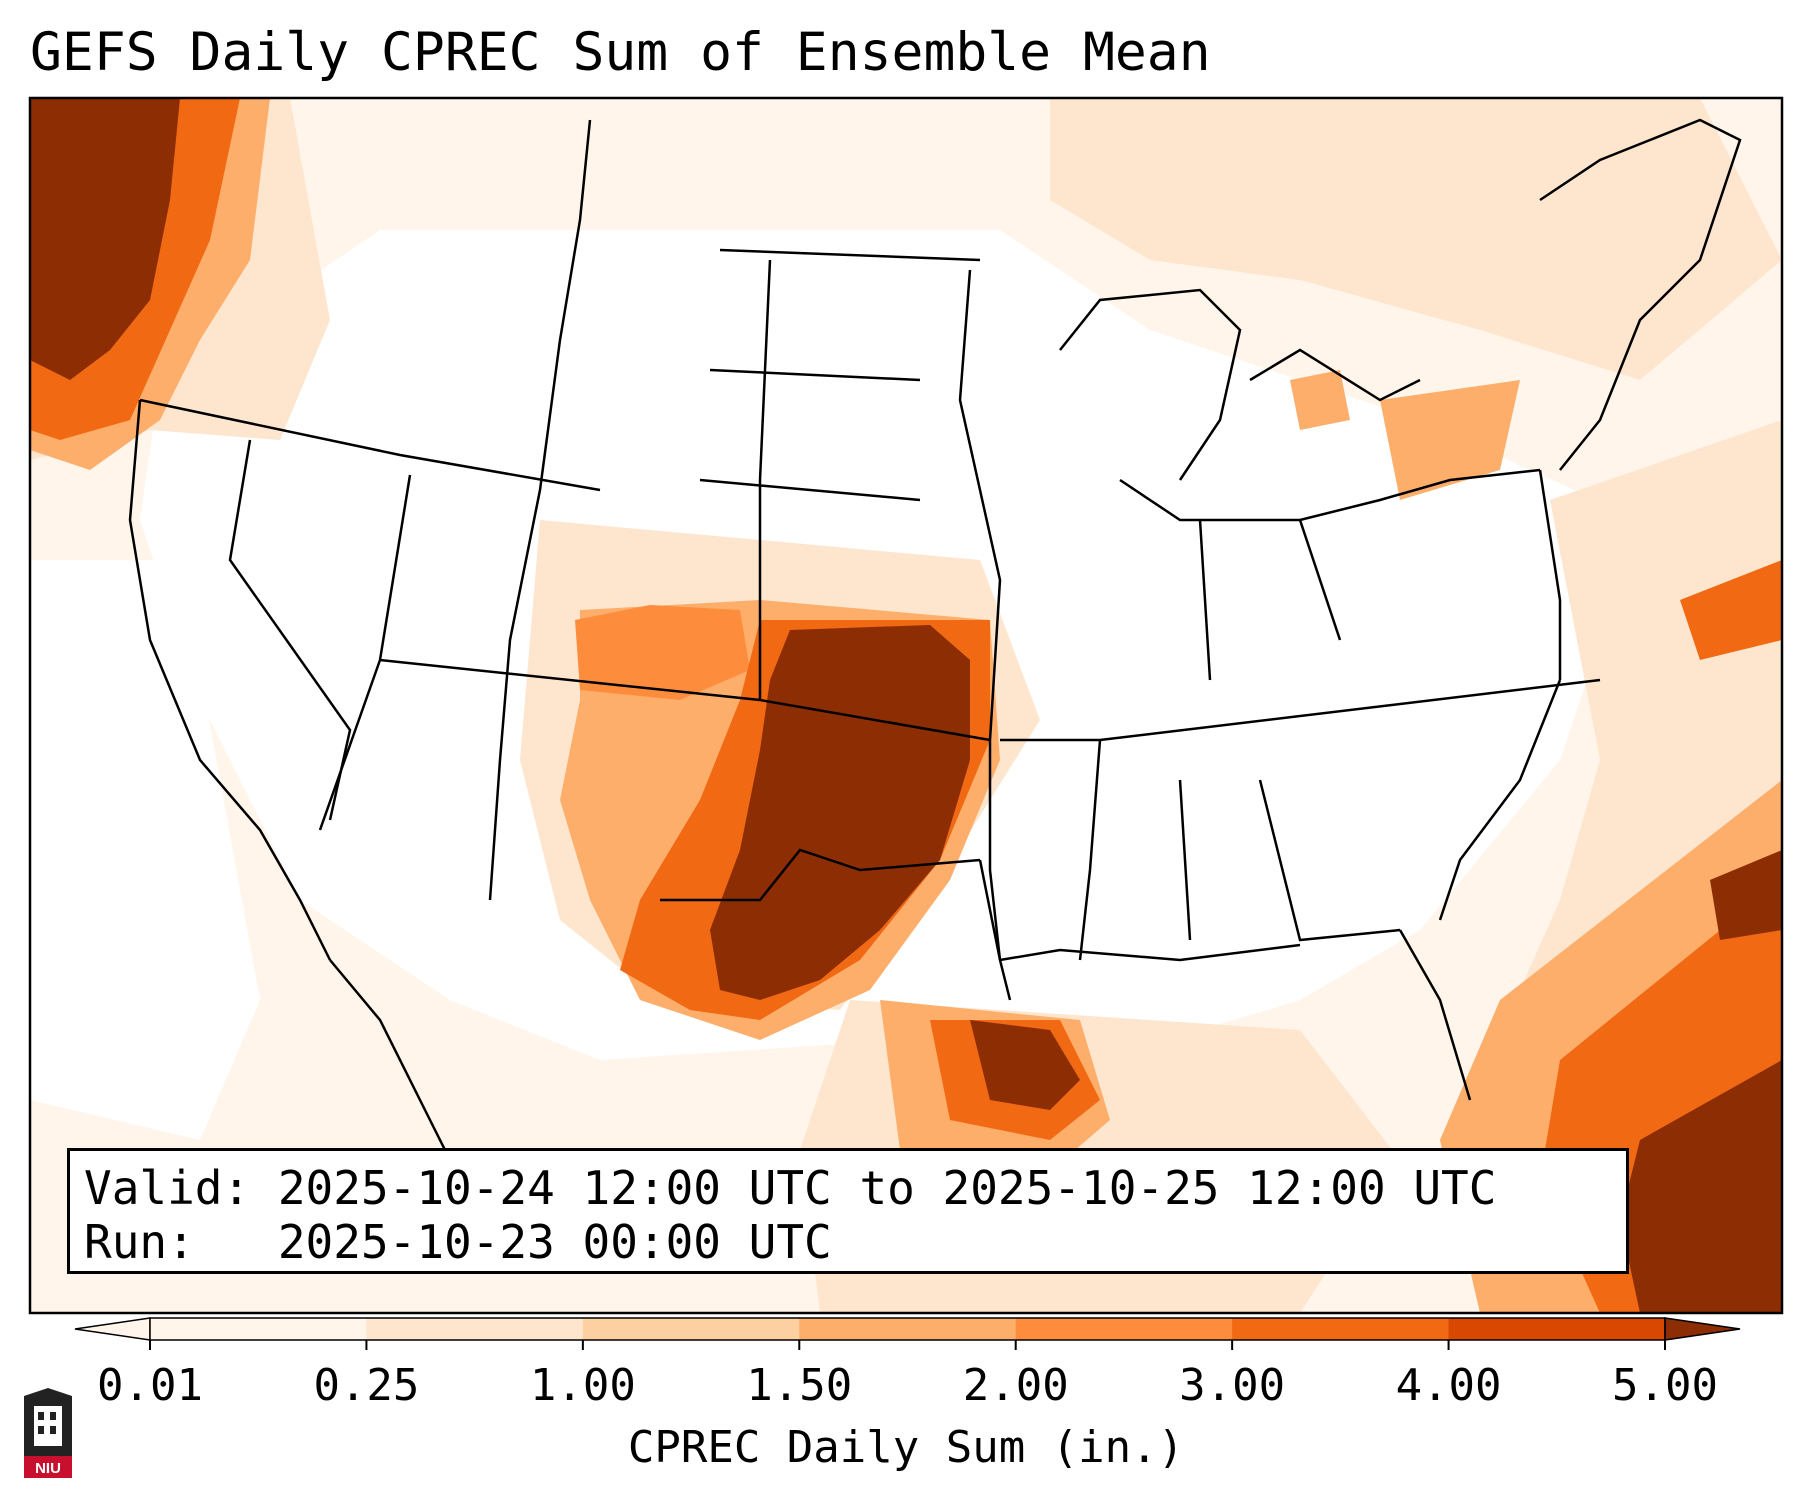 The width and height of the screenshot is (1803, 1500). What do you see at coordinates (1015, 1385) in the screenshot?
I see `colorbar-tick-label: 2.00` at bounding box center [1015, 1385].